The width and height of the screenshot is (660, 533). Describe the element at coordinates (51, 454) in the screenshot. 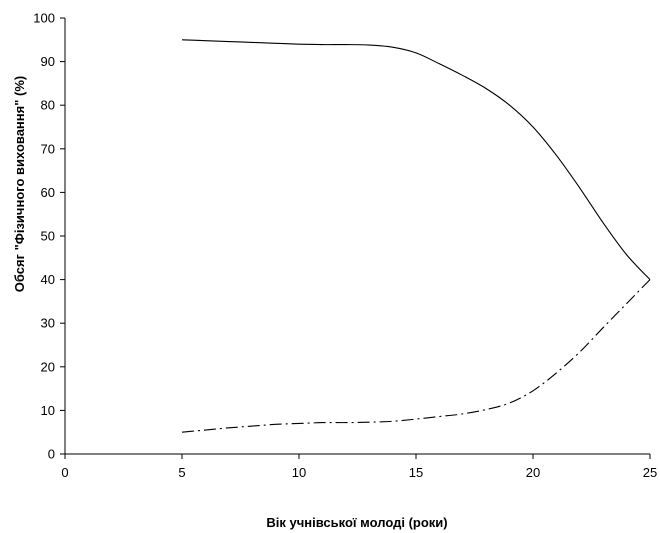

I see `y-tick-label: 0` at that location.